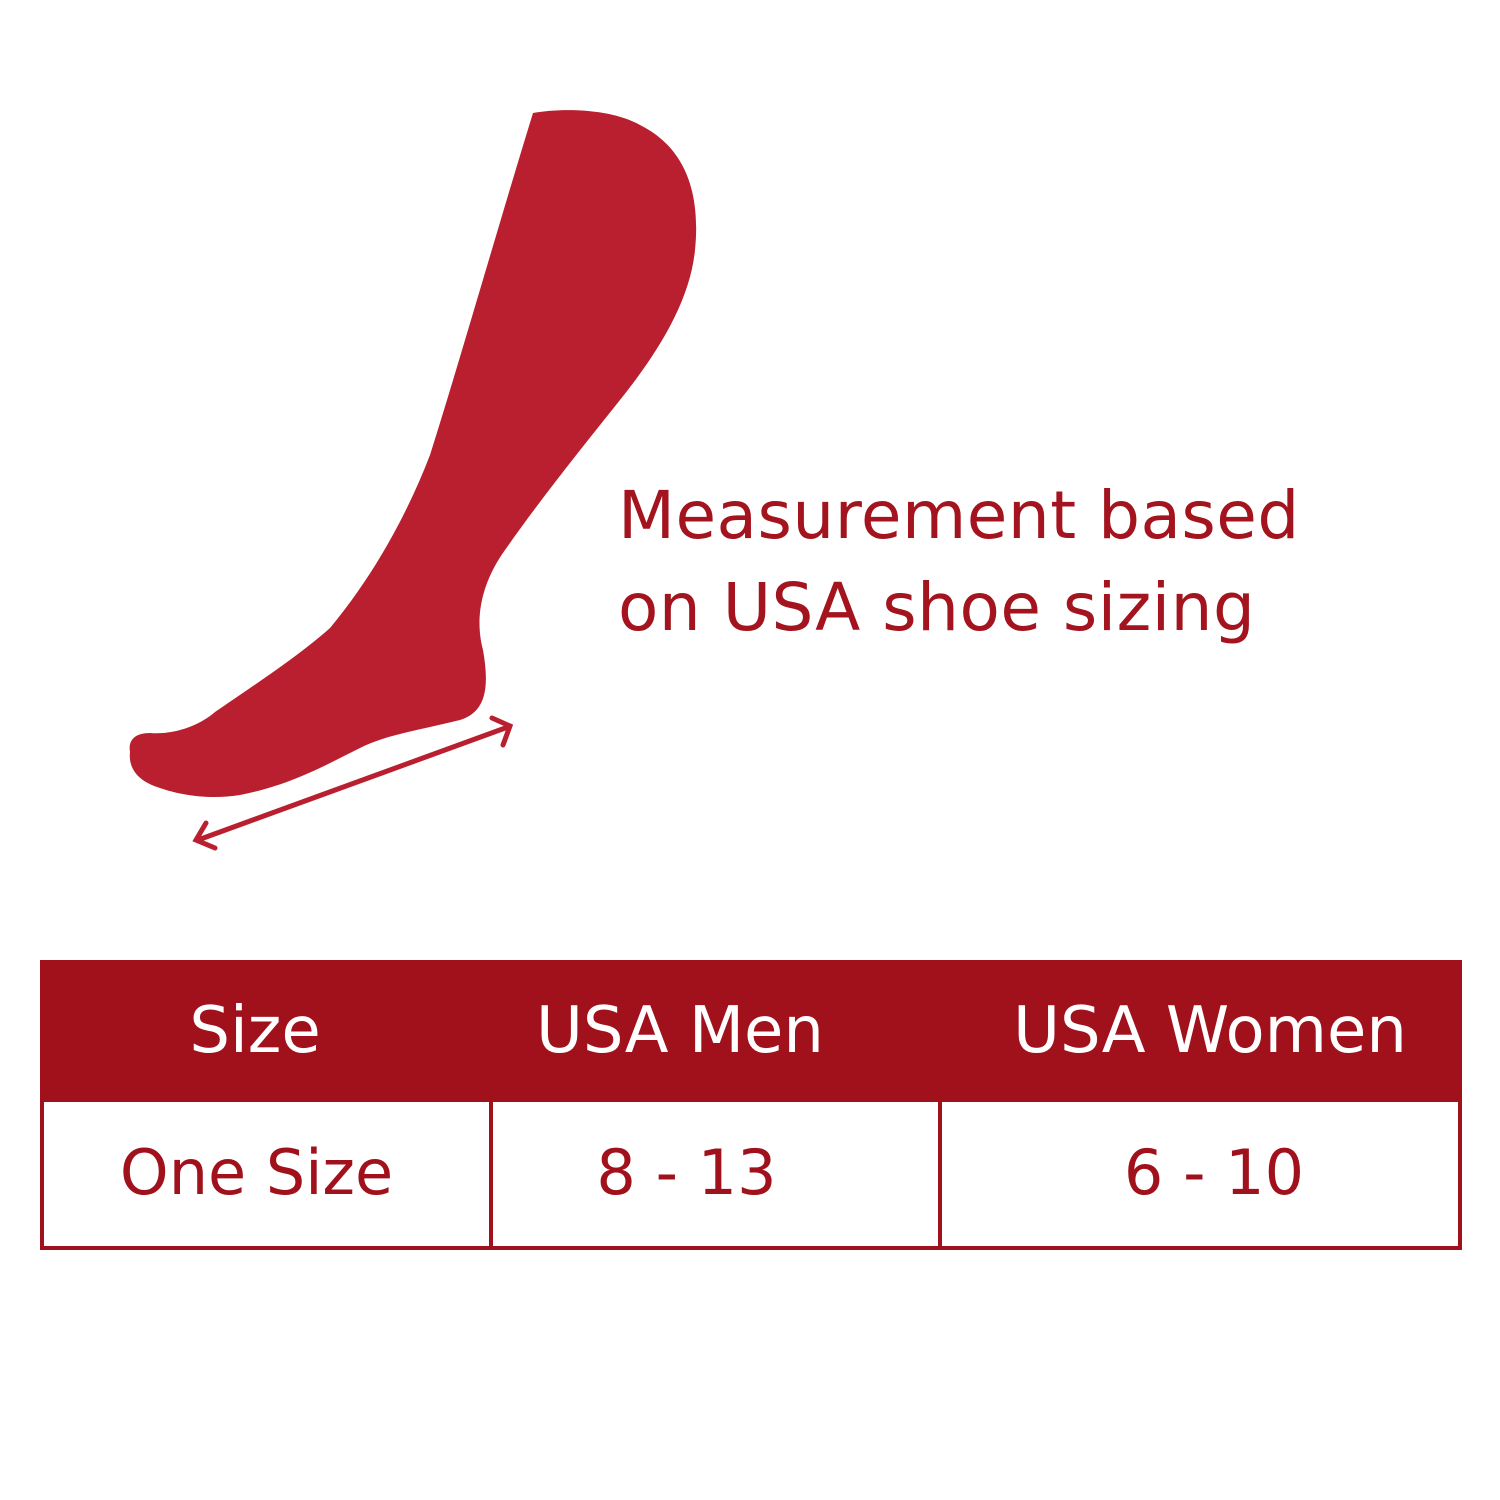  I want to click on table-row: One Size 8 - 13 6 - 10, so click(751, 1175).